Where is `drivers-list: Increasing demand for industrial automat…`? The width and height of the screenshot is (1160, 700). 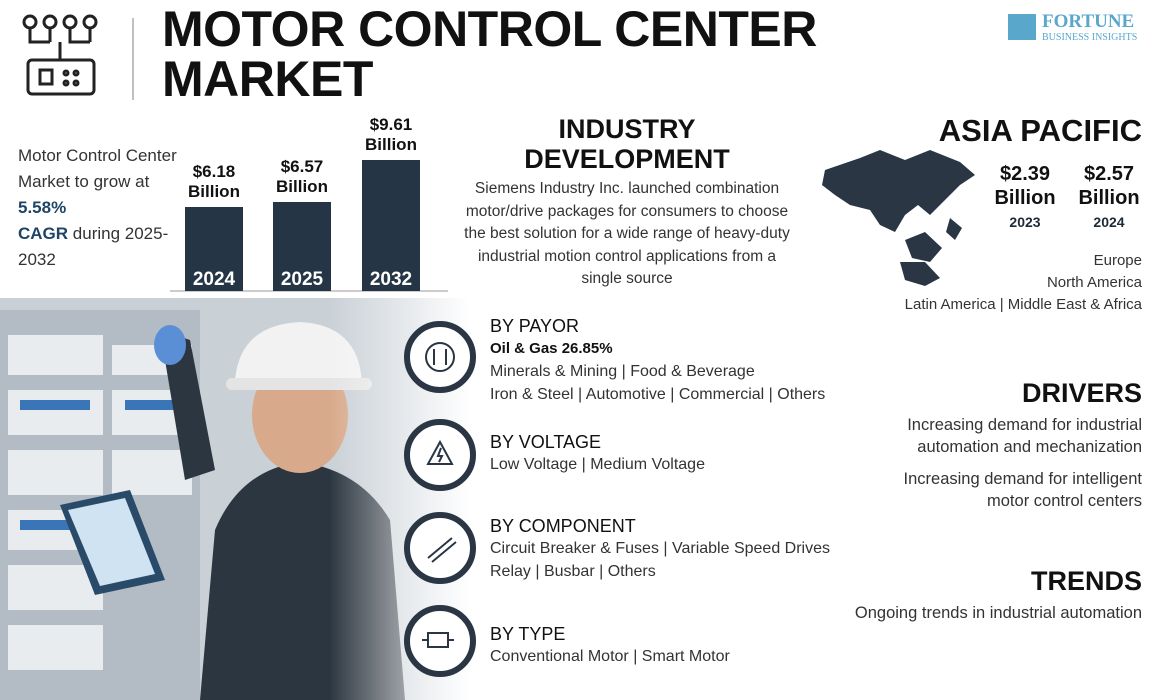
drivers-list: Increasing demand for industrial automat… is located at coordinates (1002, 468).